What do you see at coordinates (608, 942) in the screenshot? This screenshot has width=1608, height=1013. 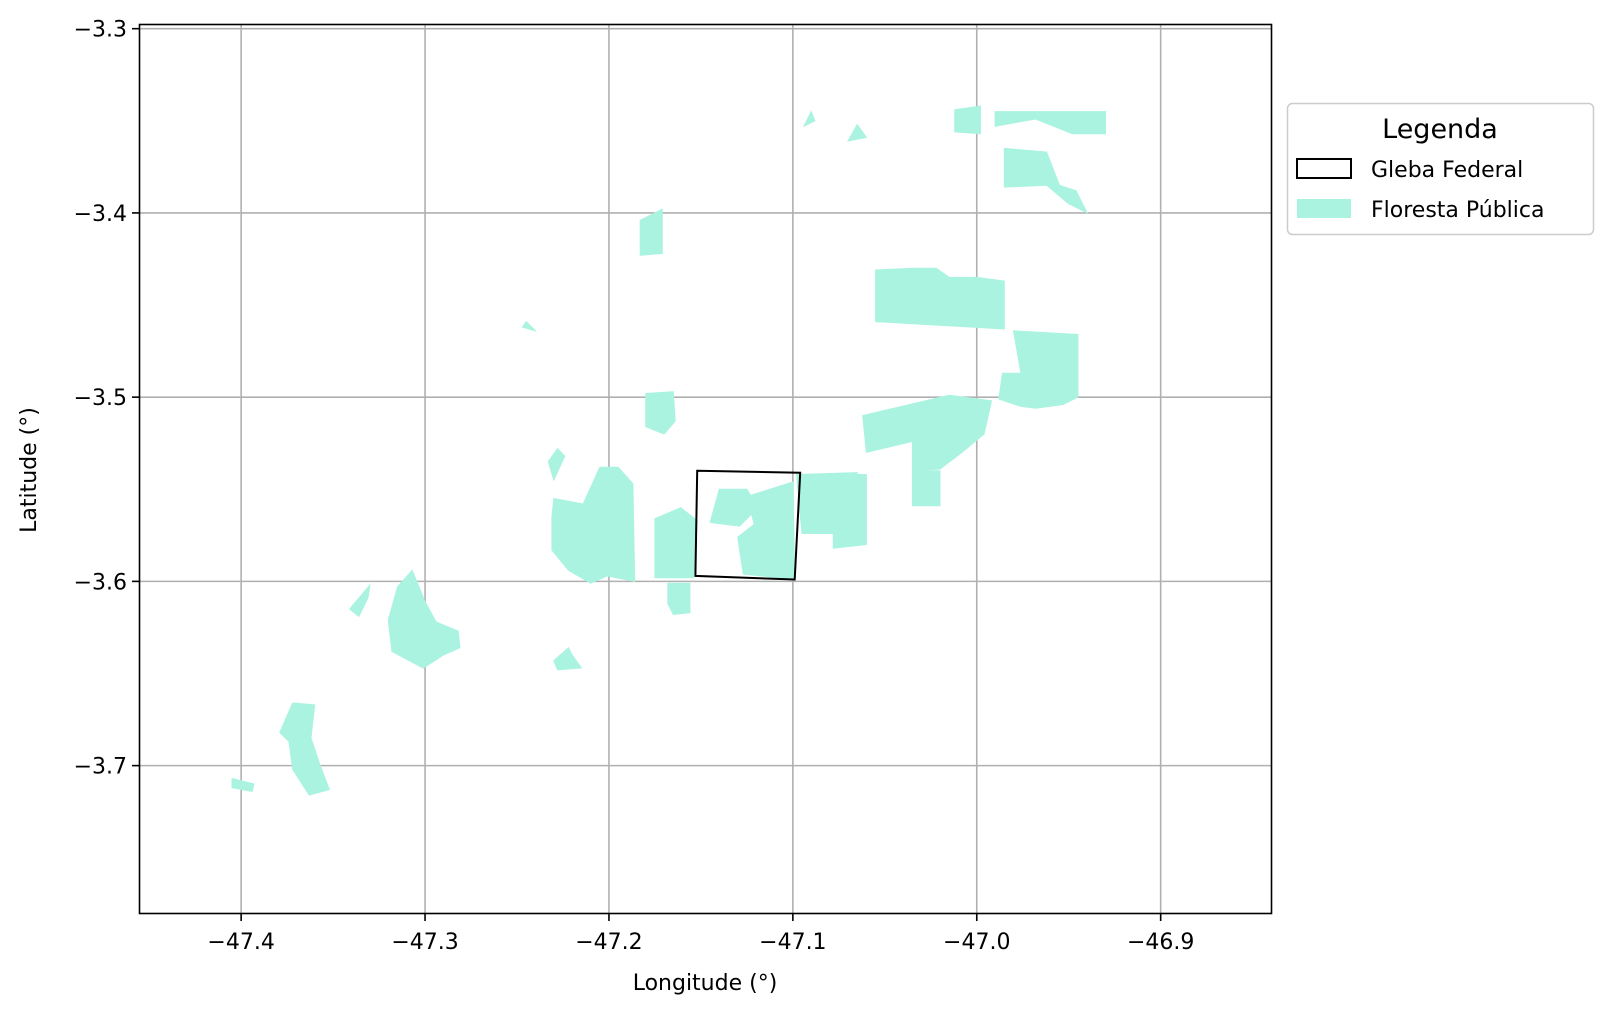 I see `x-tick-label: −47.2` at bounding box center [608, 942].